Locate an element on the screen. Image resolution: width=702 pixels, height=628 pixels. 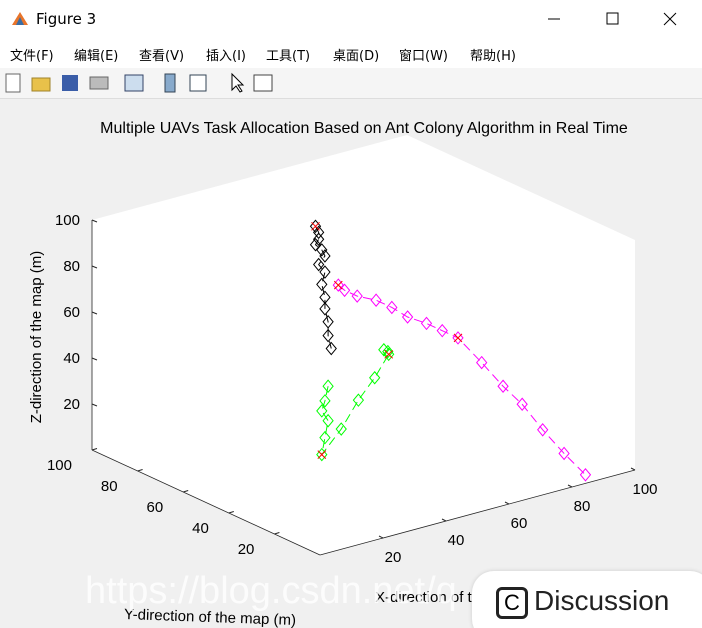
menu-bar: 文件(F) 编辑(E) 查看(V) 插入(I) 工具(T) 桌面(D) 窗口(W) 帮助(H) is located at coordinates (351, 53).